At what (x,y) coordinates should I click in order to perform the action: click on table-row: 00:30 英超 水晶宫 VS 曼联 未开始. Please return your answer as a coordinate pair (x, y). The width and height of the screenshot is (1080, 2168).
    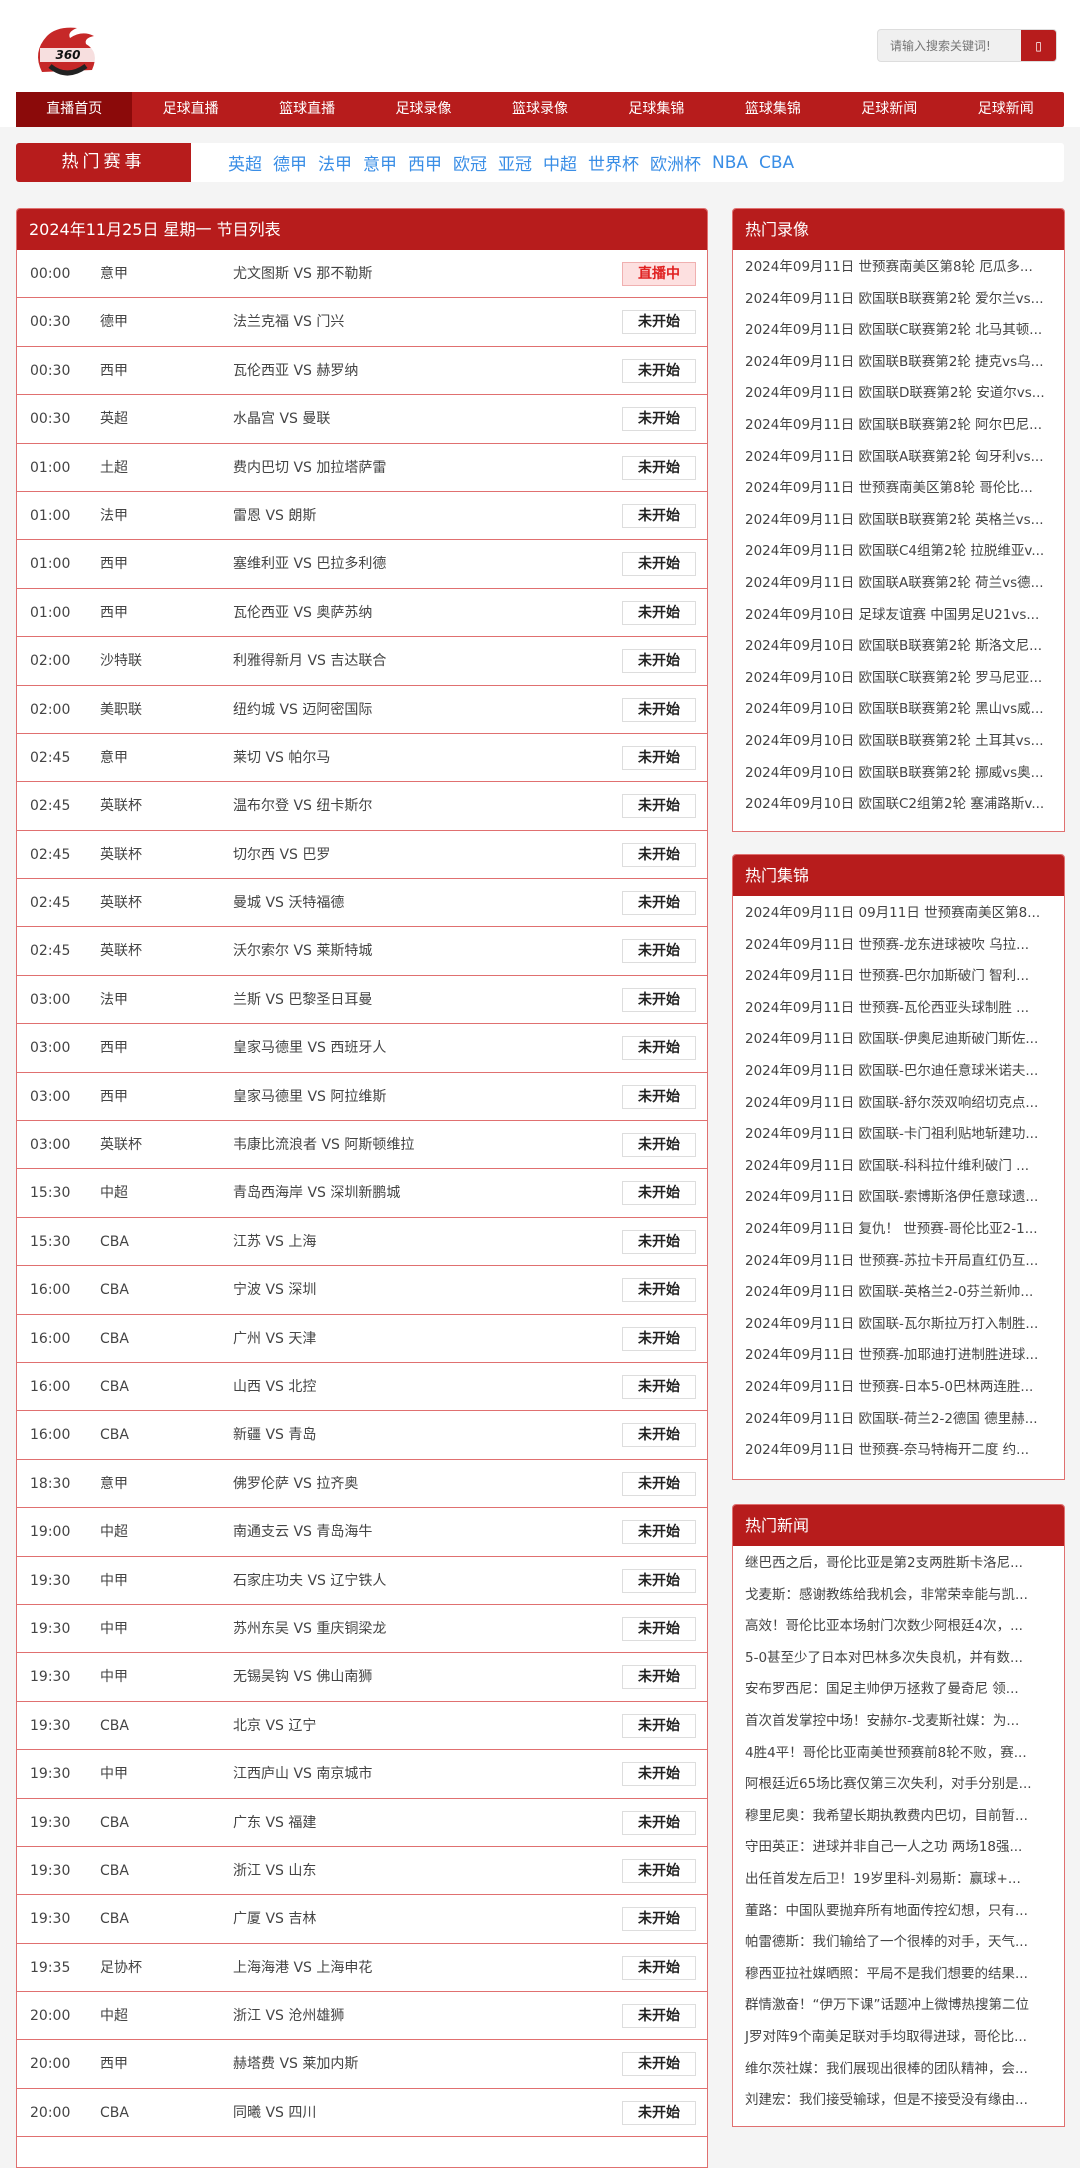
    Looking at the image, I should click on (362, 419).